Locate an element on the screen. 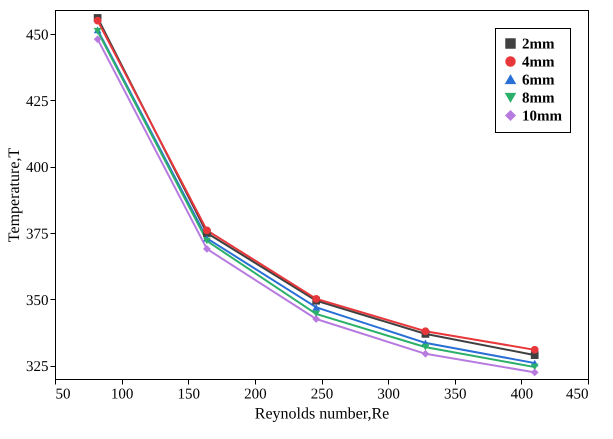  x-tick-label: 150 is located at coordinates (189, 394).